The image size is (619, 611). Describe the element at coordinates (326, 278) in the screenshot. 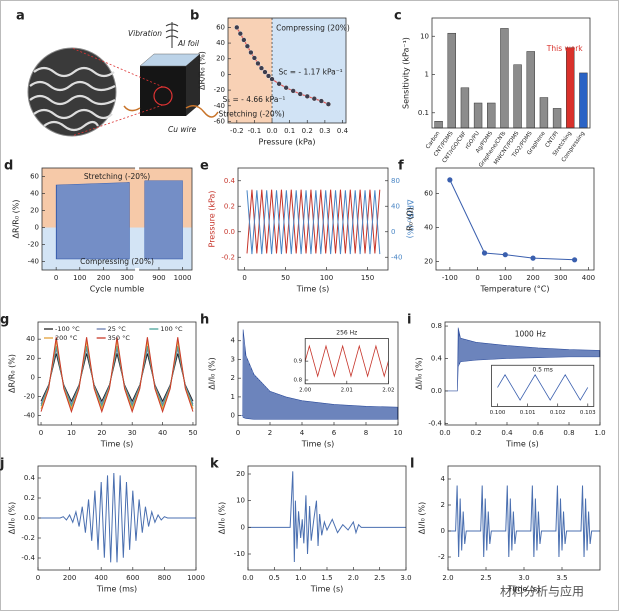

I see `x-tick-label: 100` at that location.